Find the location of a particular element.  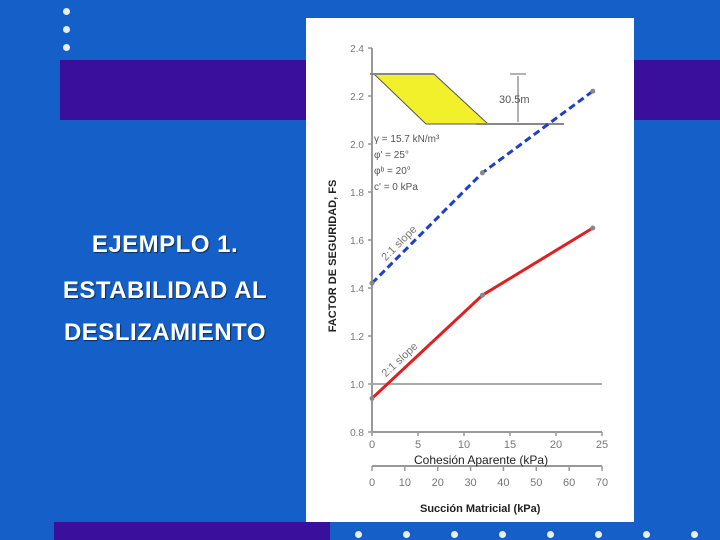

param-gamma: γ = 15.7 kN/m³ is located at coordinates (407, 139).